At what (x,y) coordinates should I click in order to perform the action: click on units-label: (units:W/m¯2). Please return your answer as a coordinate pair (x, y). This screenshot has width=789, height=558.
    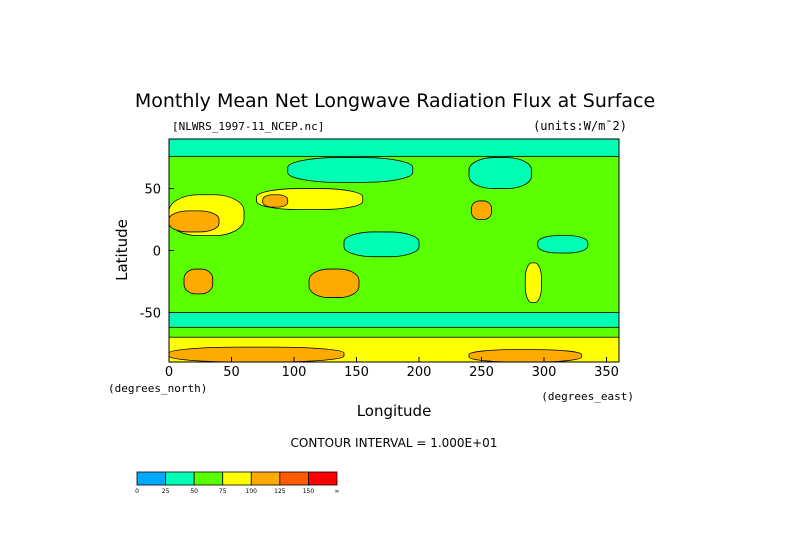
    Looking at the image, I should click on (580, 126).